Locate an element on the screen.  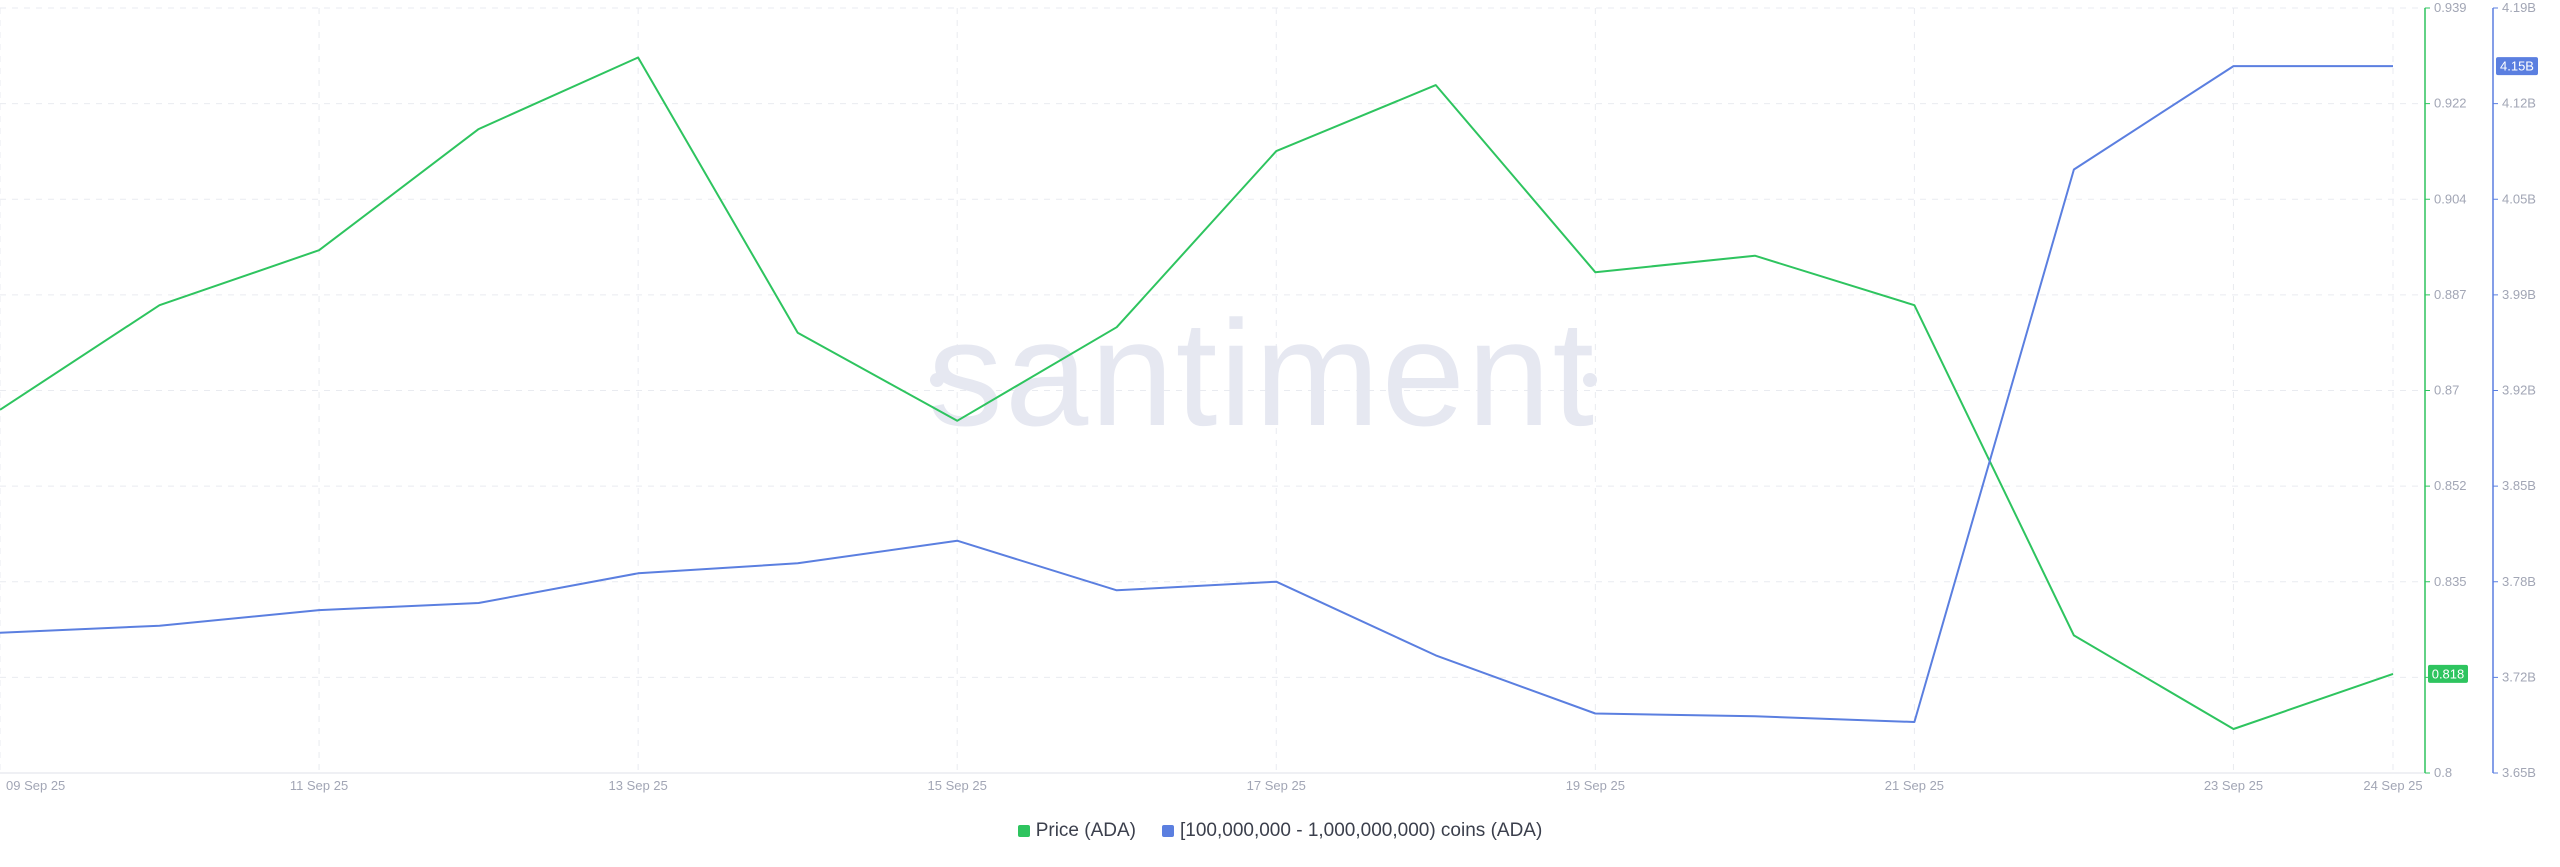
x-axis-tick-label: 21 Sep 25 is located at coordinates (1914, 785).